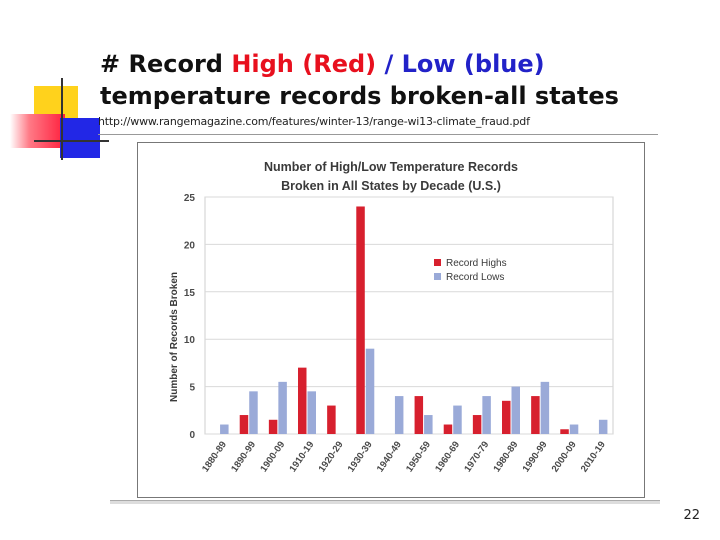  I want to click on chart-x-tick-label: 1890-99, so click(243, 456).